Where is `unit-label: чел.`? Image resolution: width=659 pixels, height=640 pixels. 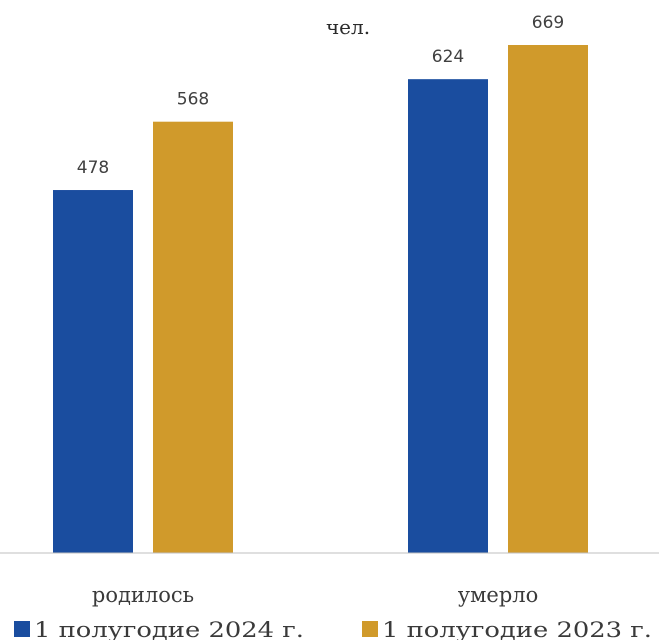
unit-label: чел. is located at coordinates (348, 27).